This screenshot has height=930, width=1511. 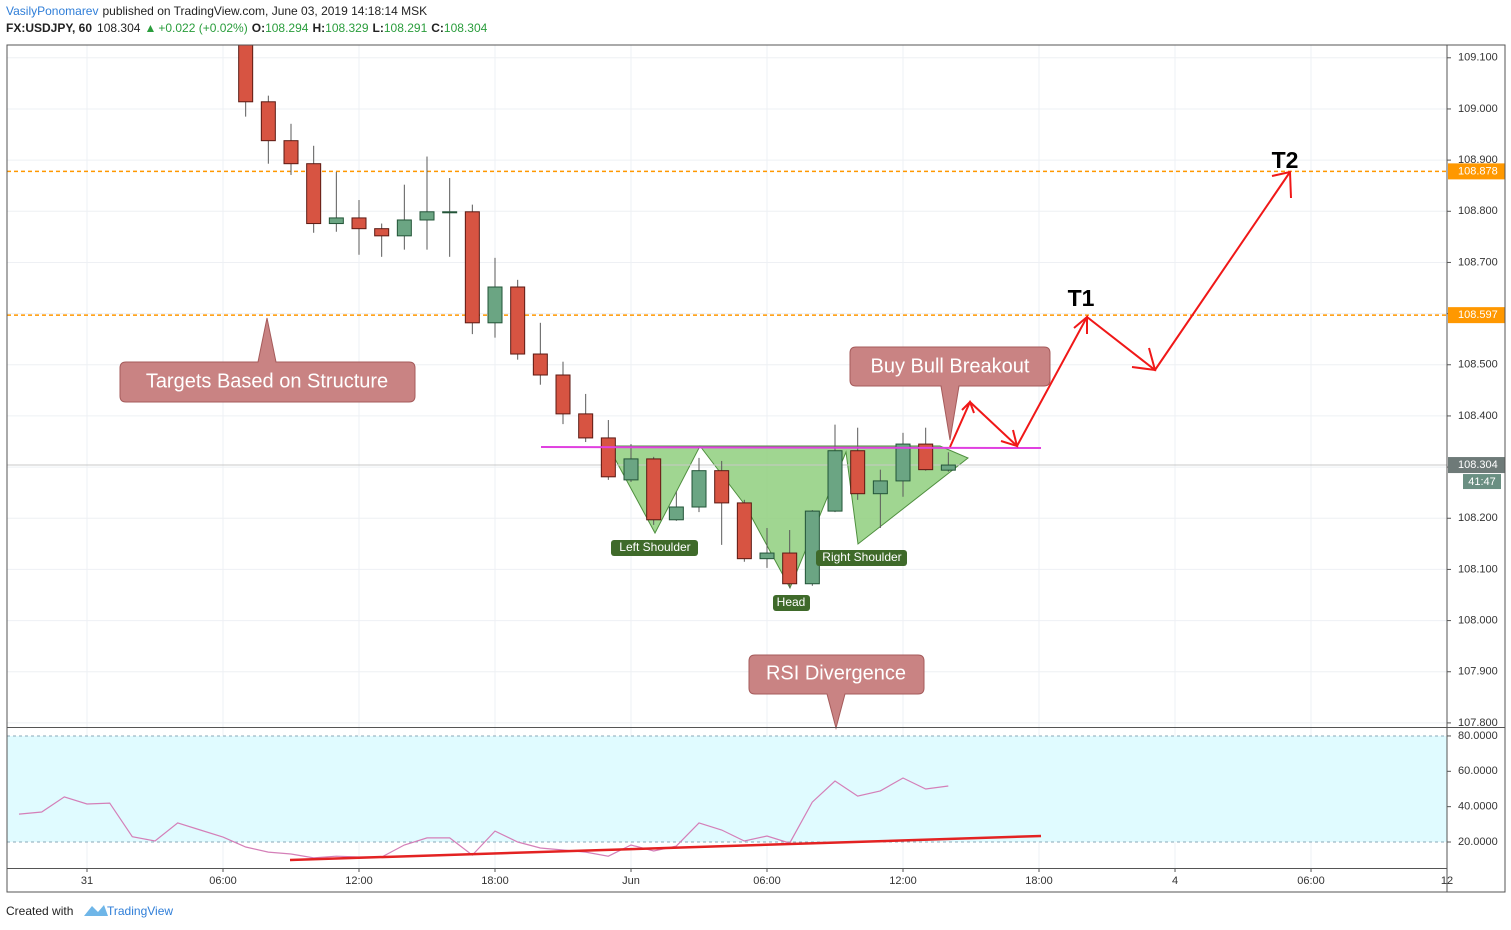 What do you see at coordinates (1478, 262) in the screenshot?
I see `y-tick-label: 108.700` at bounding box center [1478, 262].